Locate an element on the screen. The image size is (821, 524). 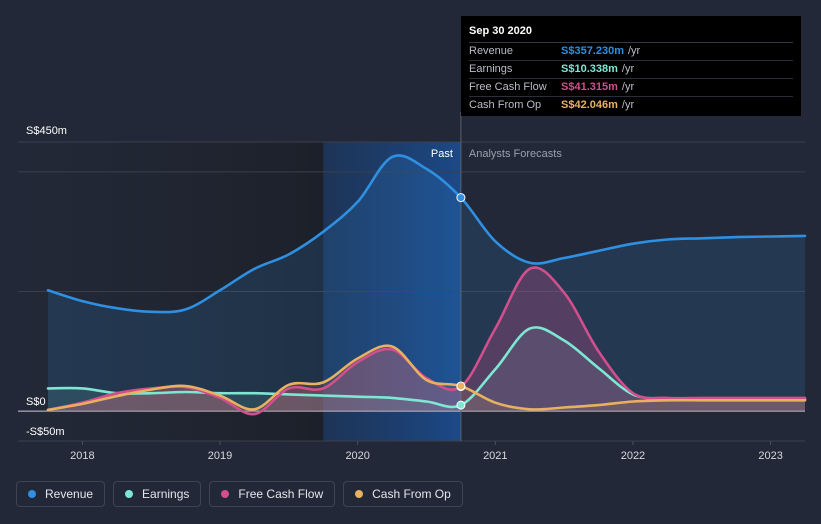
legend-item-cash-from-op: Cash From Op is located at coordinates (403, 494).